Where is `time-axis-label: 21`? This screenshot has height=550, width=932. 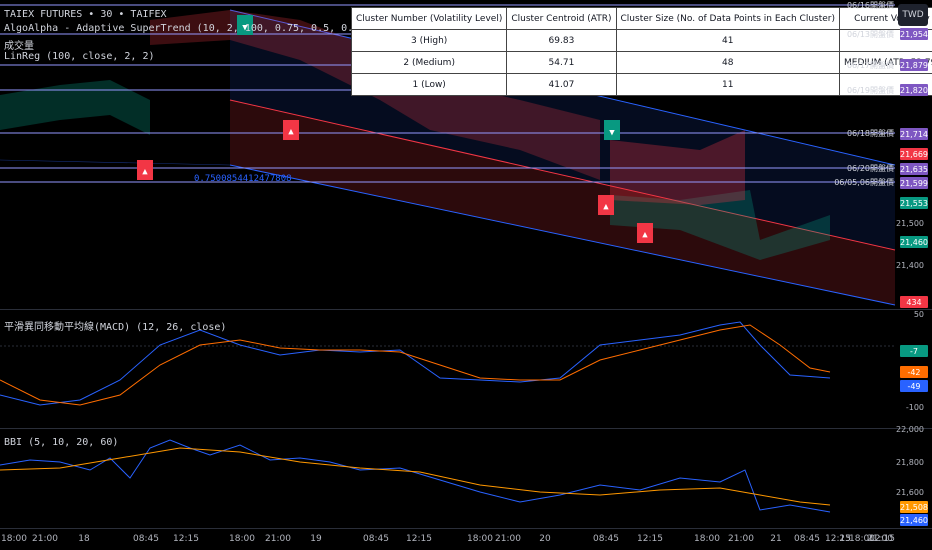
time-axis-label: 21 is located at coordinates (776, 539).